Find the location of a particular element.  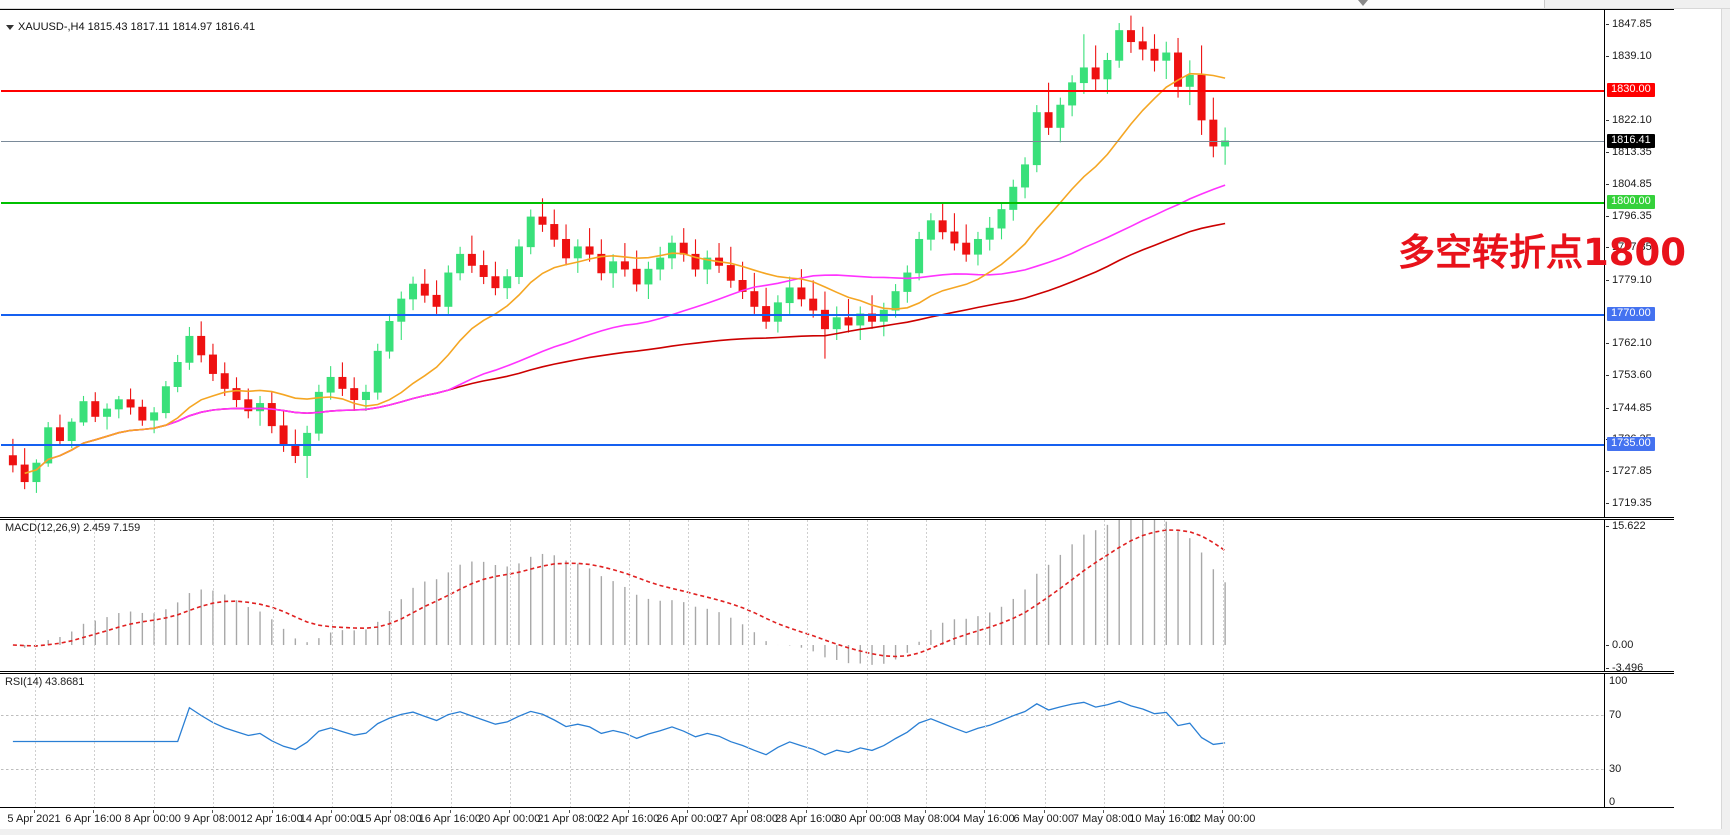

scrollbar-thumb is located at coordinates (772, 4).